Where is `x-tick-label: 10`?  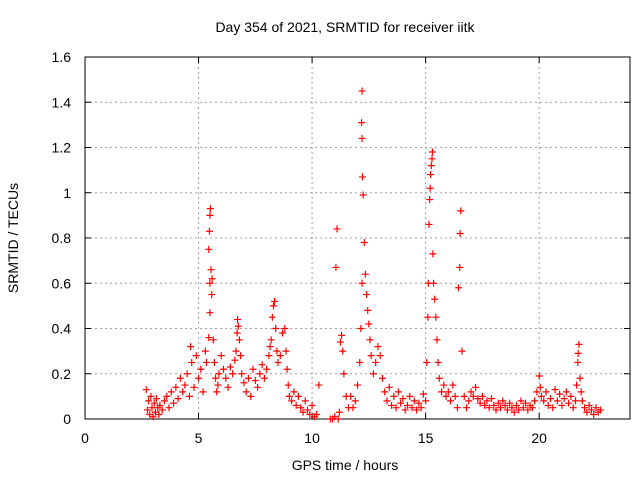
x-tick-label: 10 is located at coordinates (312, 438).